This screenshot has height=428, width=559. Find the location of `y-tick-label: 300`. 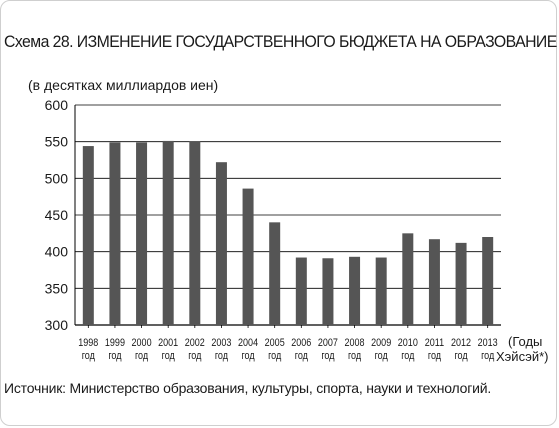

y-tick-label: 300 is located at coordinates (57, 325).